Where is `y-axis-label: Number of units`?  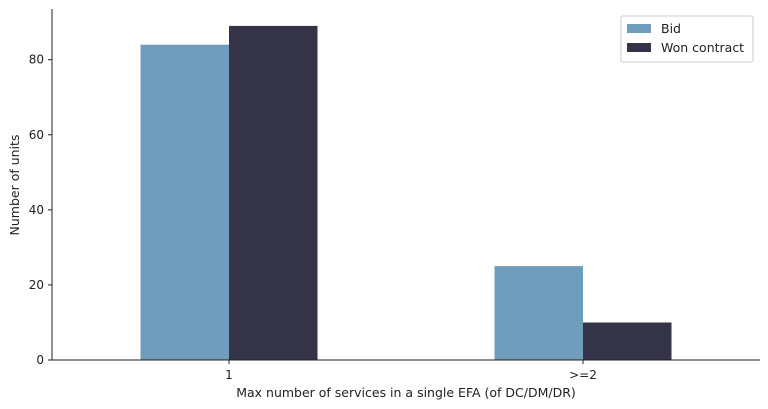
y-axis-label: Number of units is located at coordinates (14, 185).